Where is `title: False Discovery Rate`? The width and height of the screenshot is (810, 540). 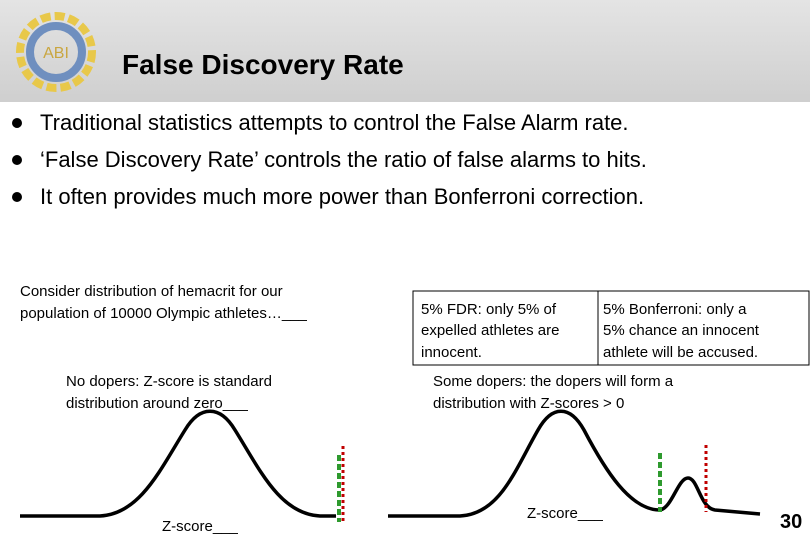
title: False Discovery Rate is located at coordinates (263, 64).